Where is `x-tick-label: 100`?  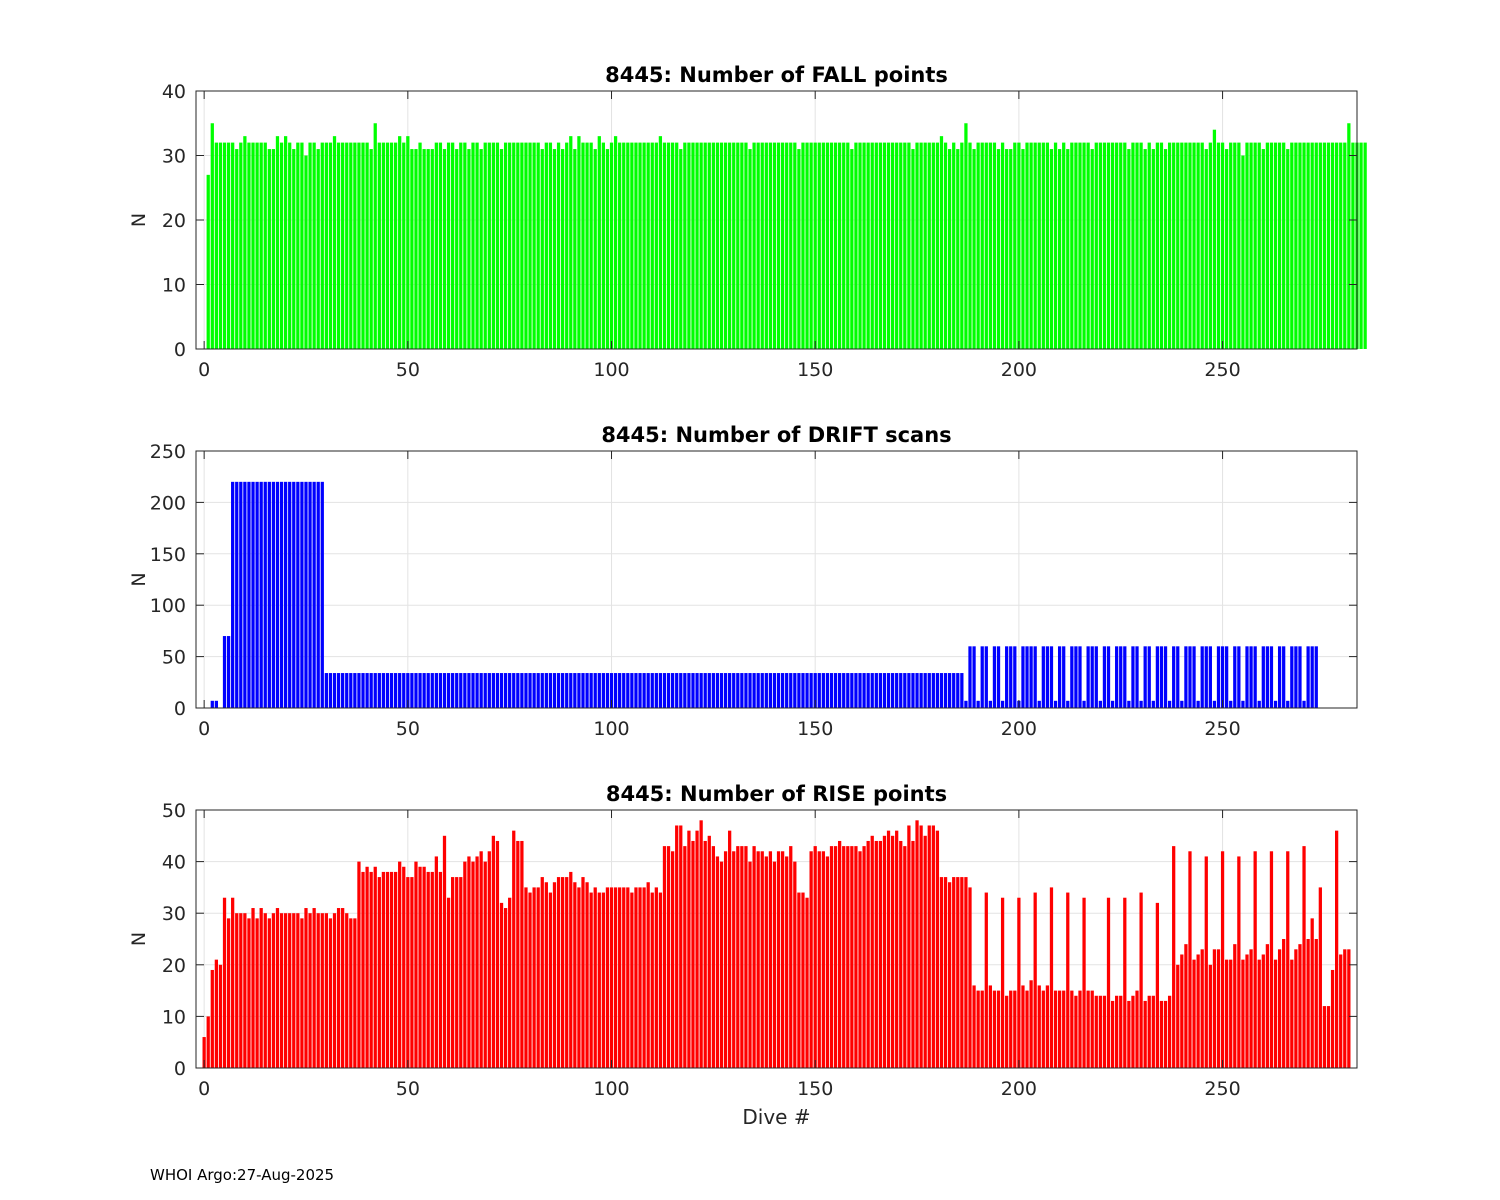 x-tick-label: 100 is located at coordinates (611, 729).